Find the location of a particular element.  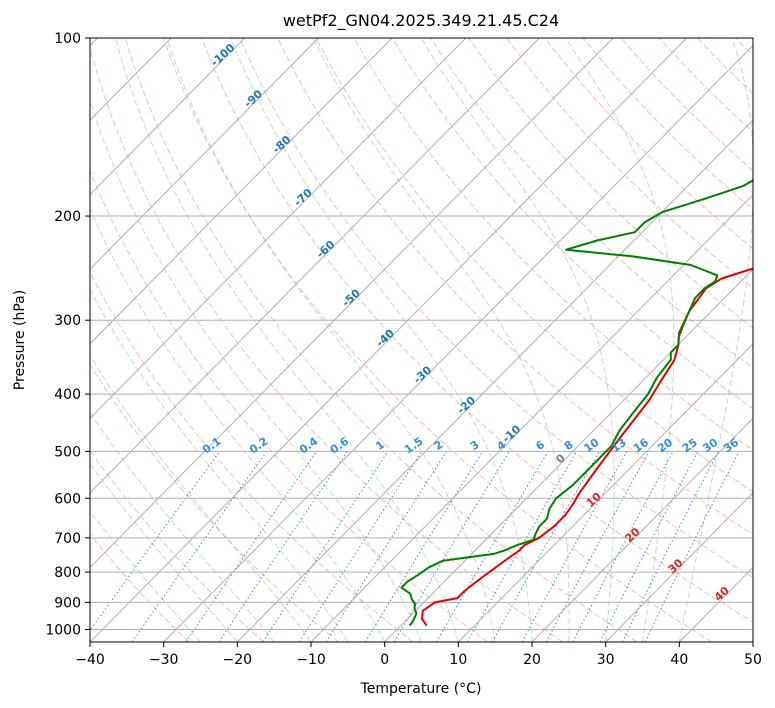

x-tick-label: 40 is located at coordinates (679, 660).